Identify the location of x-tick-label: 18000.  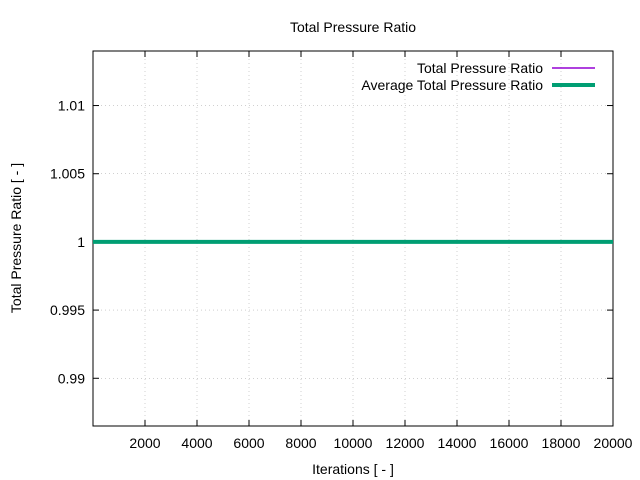
(561, 443).